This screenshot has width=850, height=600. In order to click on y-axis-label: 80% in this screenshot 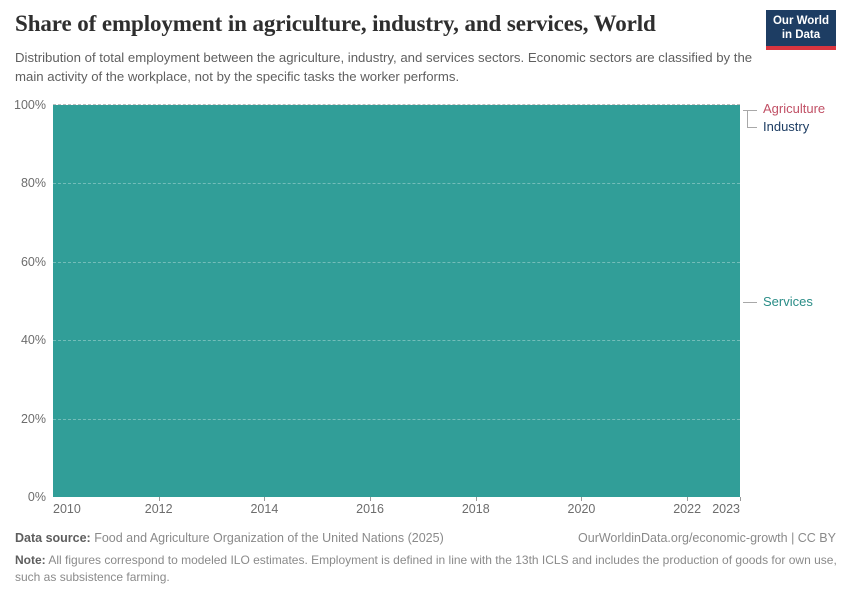, I will do `click(33, 183)`.